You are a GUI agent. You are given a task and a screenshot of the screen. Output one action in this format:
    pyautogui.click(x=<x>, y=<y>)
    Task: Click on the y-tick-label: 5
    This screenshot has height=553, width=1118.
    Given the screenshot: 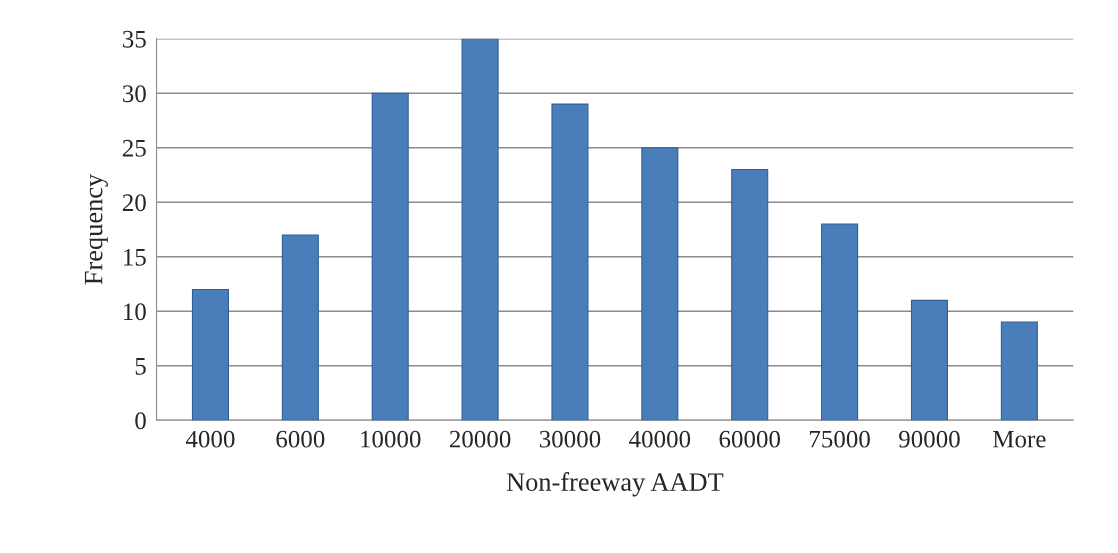 What is the action you would take?
    pyautogui.click(x=140, y=366)
    